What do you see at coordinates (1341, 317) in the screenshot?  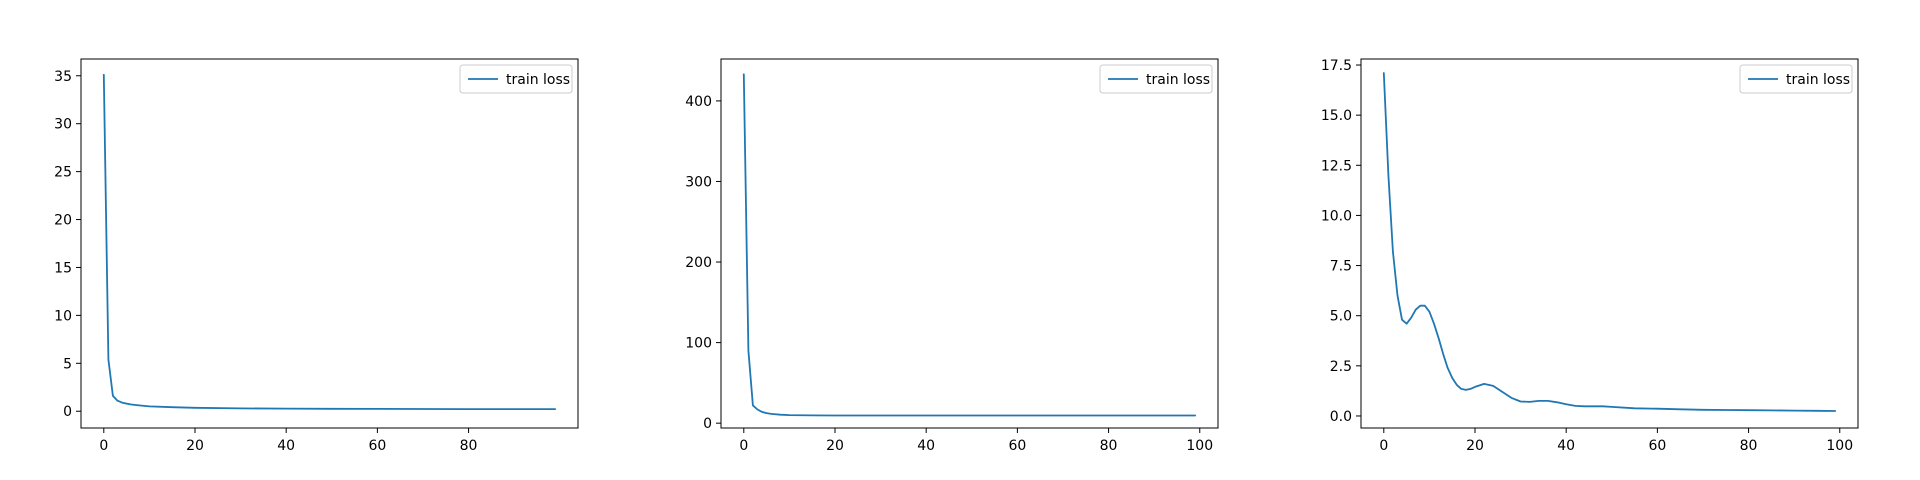 I see `y-tick-label: 5.0` at bounding box center [1341, 317].